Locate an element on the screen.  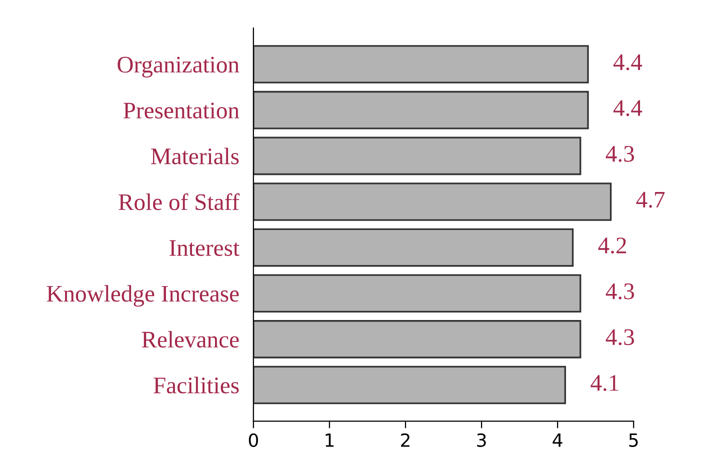
data-label: 4.7 is located at coordinates (650, 200).